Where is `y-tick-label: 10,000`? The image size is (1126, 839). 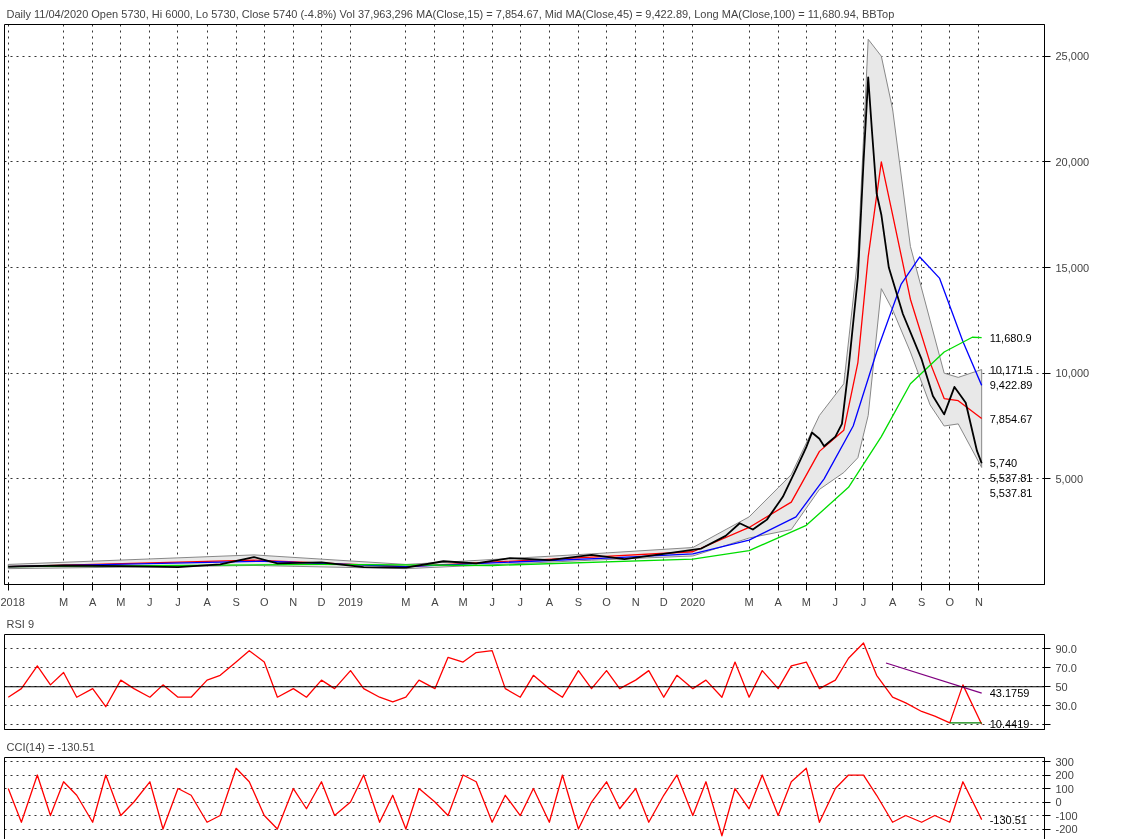
y-tick-label: 10,000 is located at coordinates (1072, 373).